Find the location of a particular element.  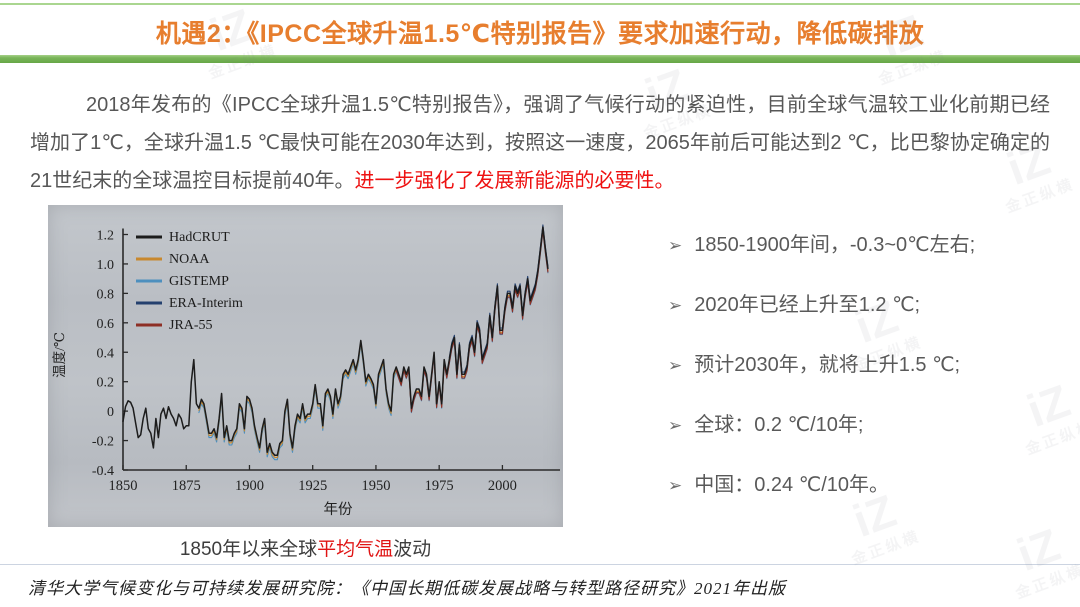

y-tick-label: -0.4 is located at coordinates (103, 471).